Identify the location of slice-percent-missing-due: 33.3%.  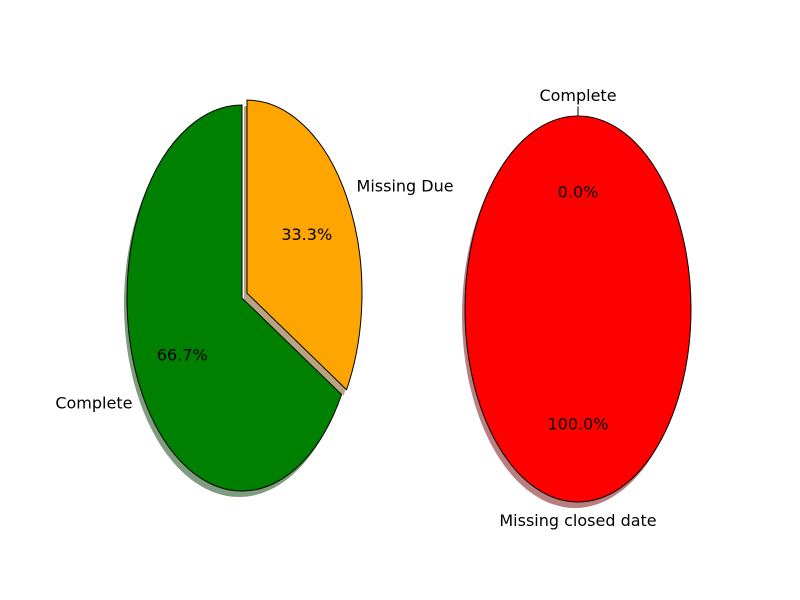
(306, 234).